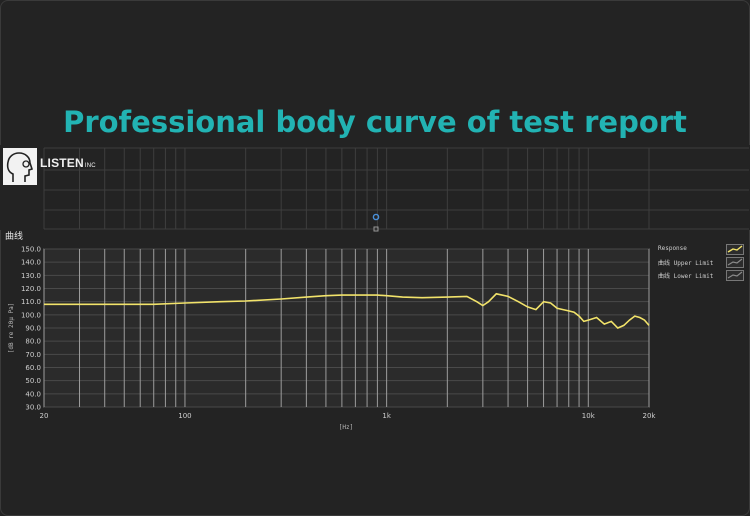 The width and height of the screenshot is (750, 516). Describe the element at coordinates (44, 416) in the screenshot. I see `x-tick-label: 20` at that location.